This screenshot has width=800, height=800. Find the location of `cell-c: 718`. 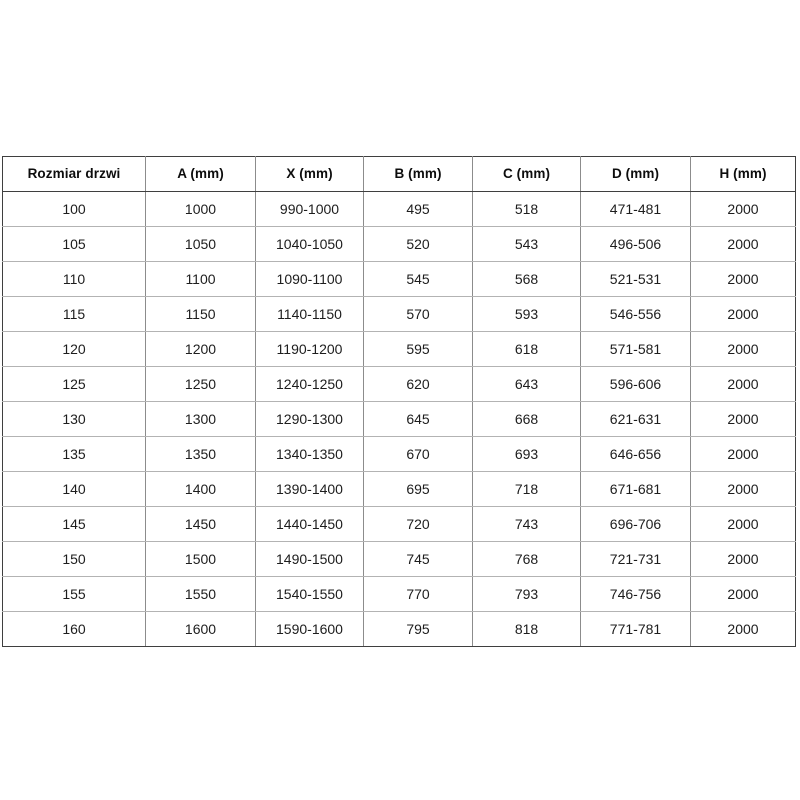

cell-c: 718 is located at coordinates (526, 489).